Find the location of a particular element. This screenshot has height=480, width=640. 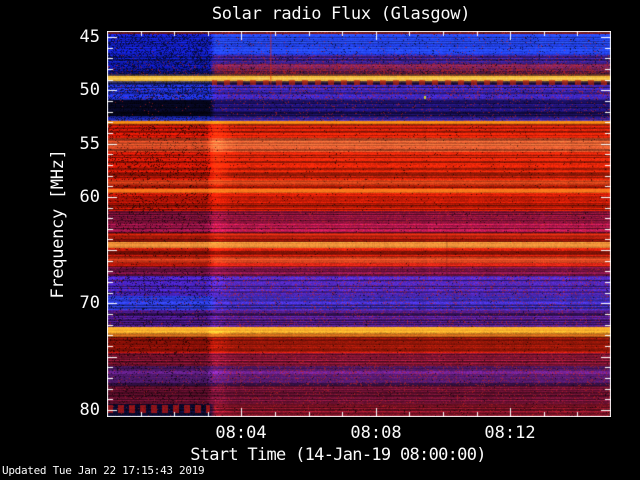

y-tick-label: 80 is located at coordinates (89, 410).